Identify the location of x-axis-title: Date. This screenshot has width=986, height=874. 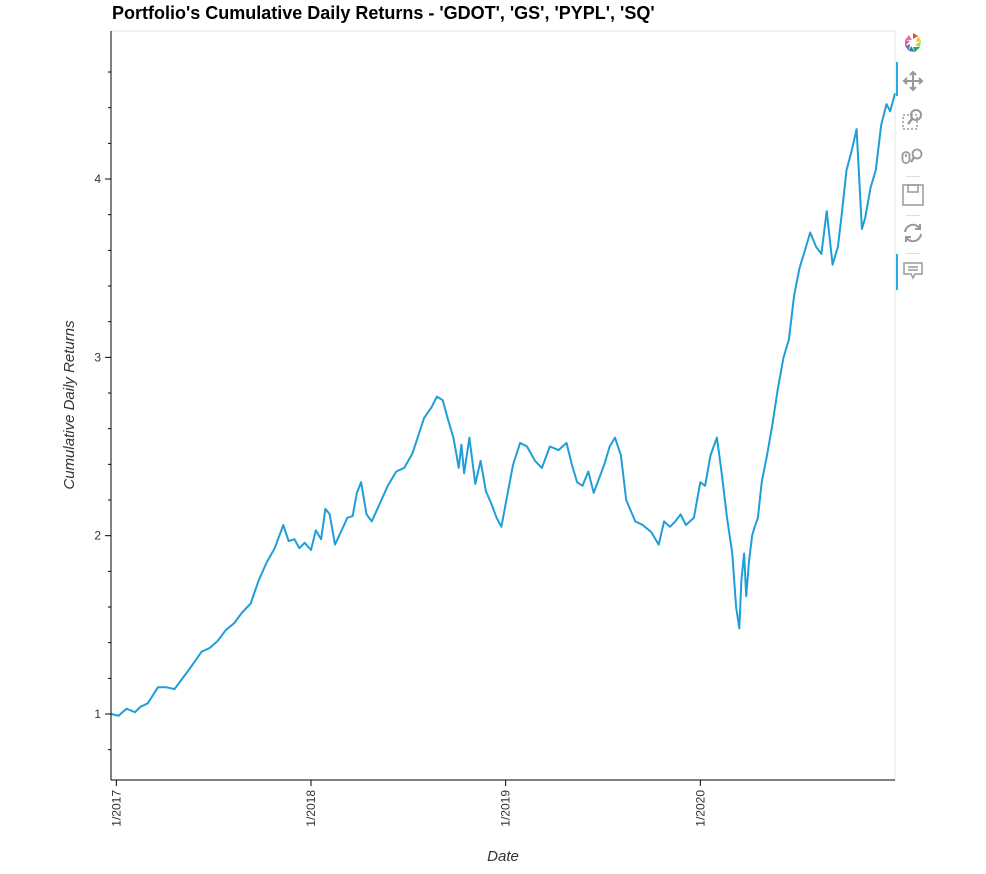
(503, 856).